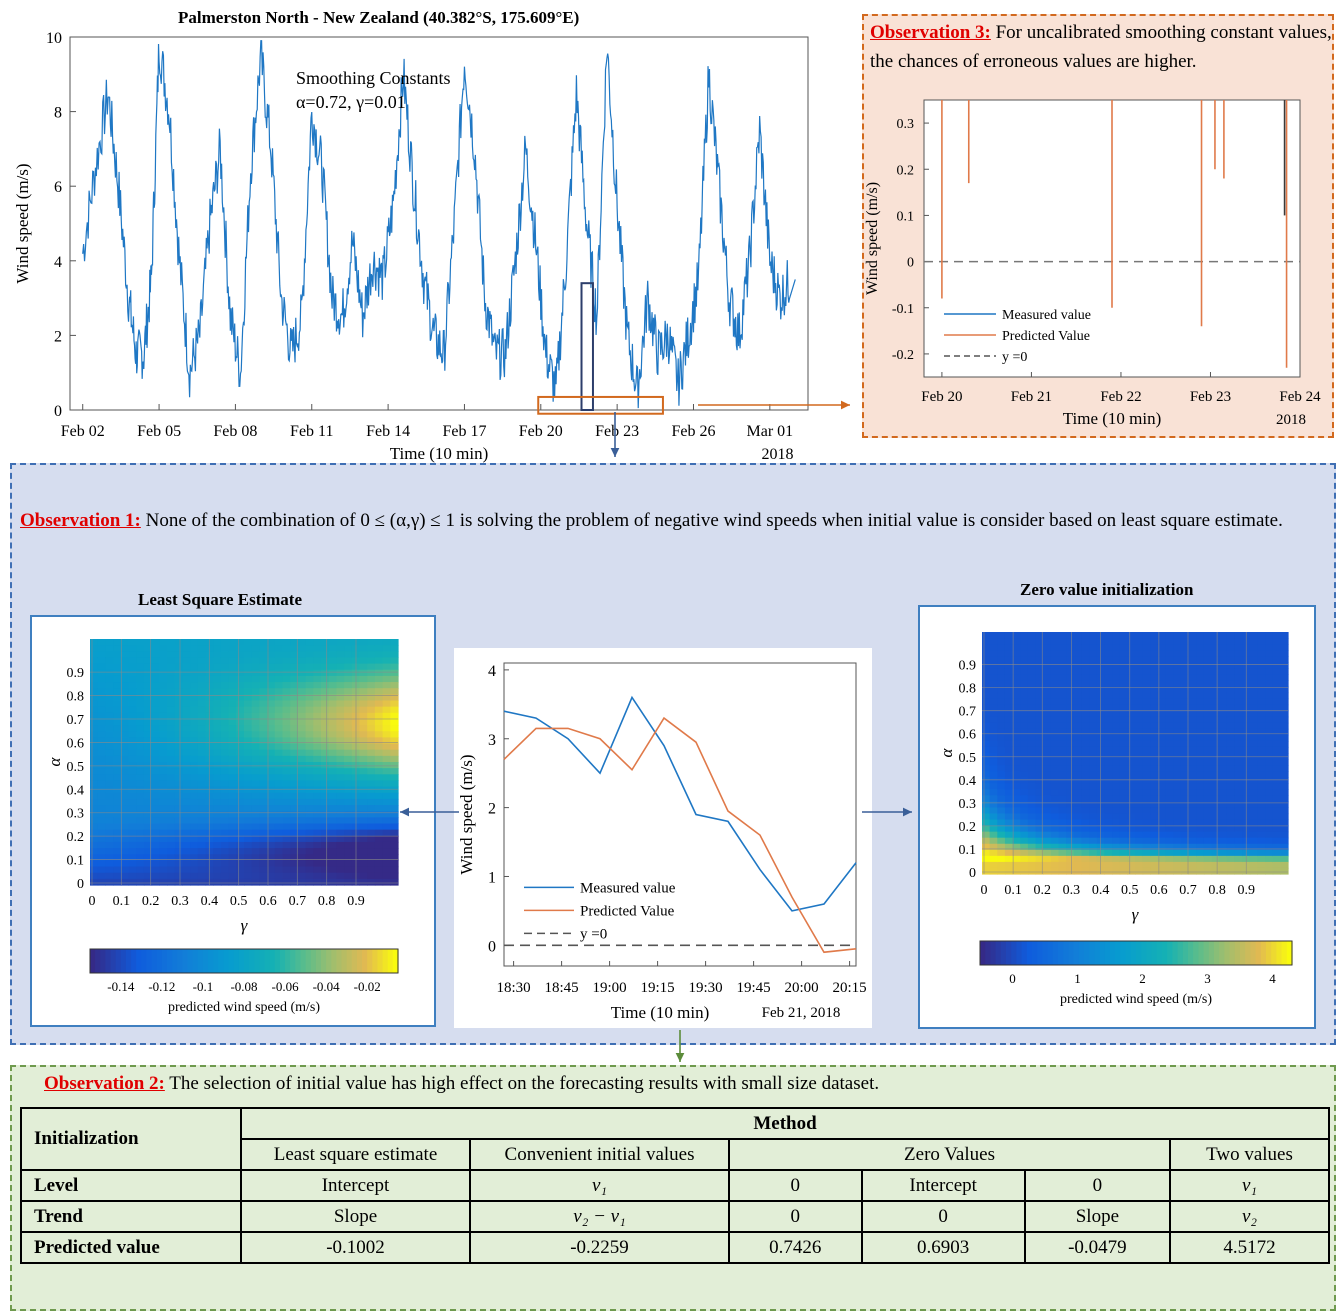 This screenshot has height=1316, width=1343. What do you see at coordinates (1210, 397) in the screenshot?
I see `x-tick-label: Feb 23` at bounding box center [1210, 397].